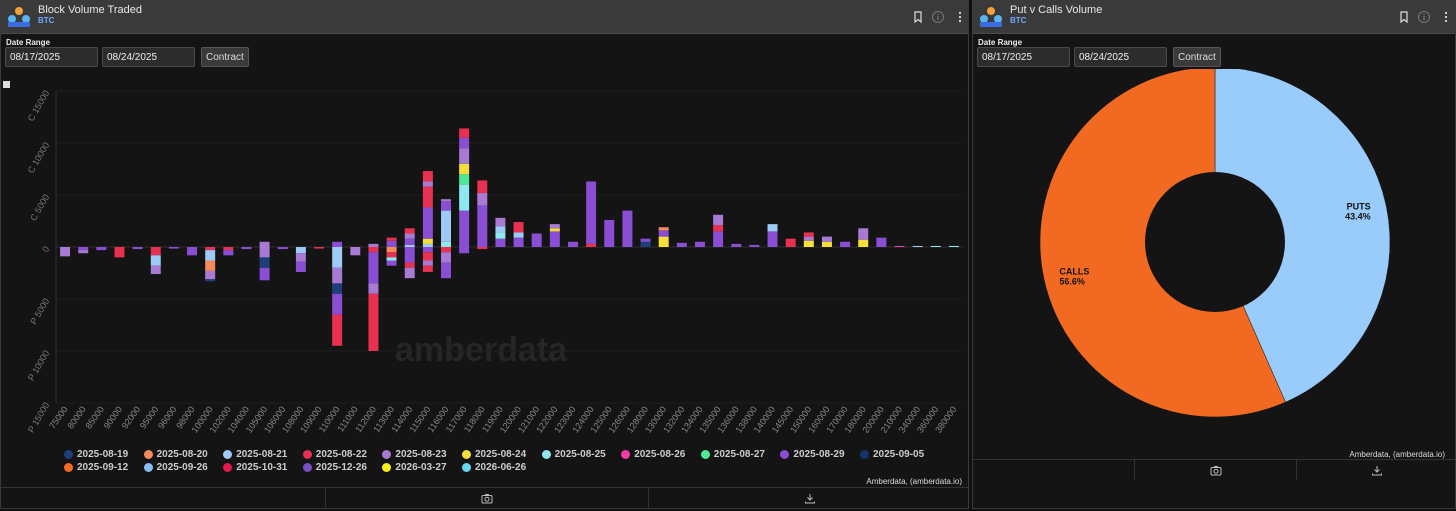 This screenshot has height=511, width=1456. I want to click on legend-item: 2026-03-27, so click(414, 467).